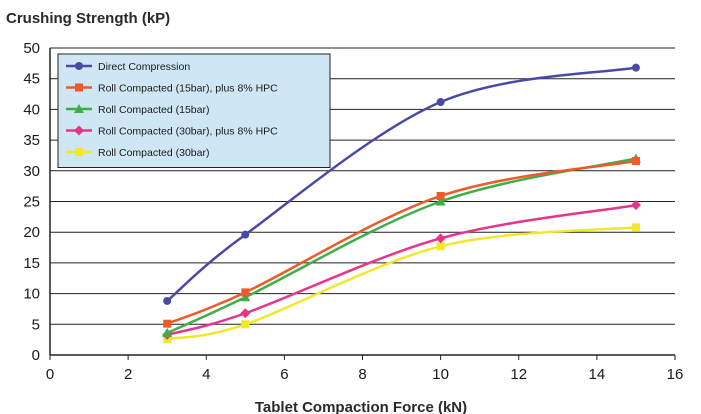 The height and width of the screenshot is (414, 701). I want to click on y-tick-label-20: 20, so click(31, 232).